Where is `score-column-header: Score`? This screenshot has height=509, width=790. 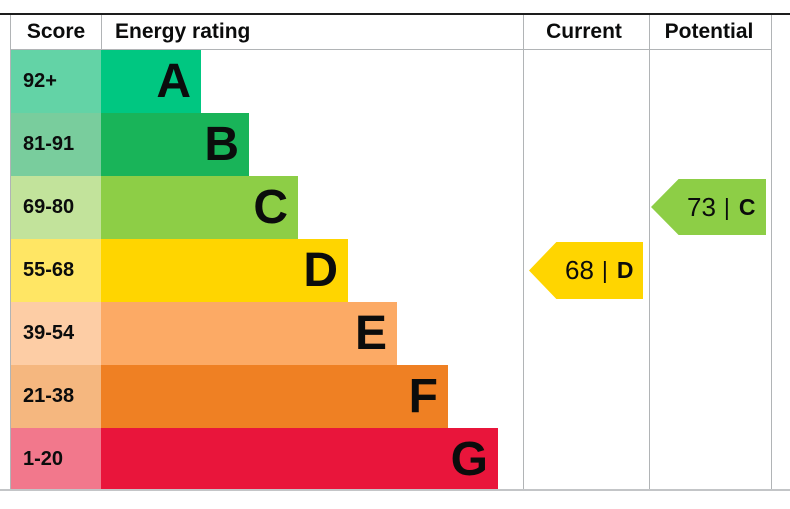
score-column-header: Score is located at coordinates (56, 31).